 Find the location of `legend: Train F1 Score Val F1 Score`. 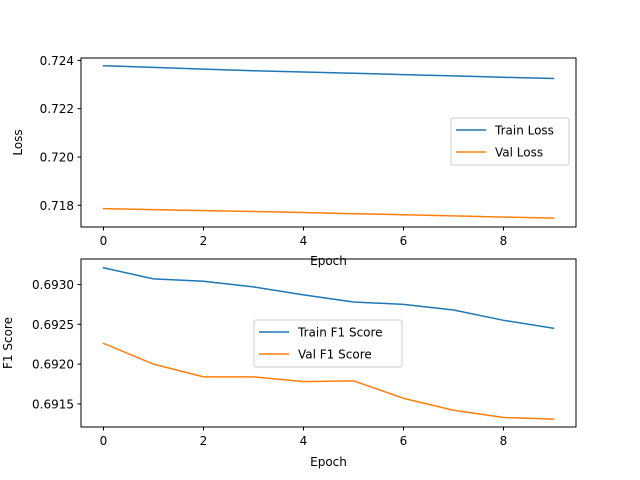

legend: Train F1 Score Val F1 Score is located at coordinates (328, 343).